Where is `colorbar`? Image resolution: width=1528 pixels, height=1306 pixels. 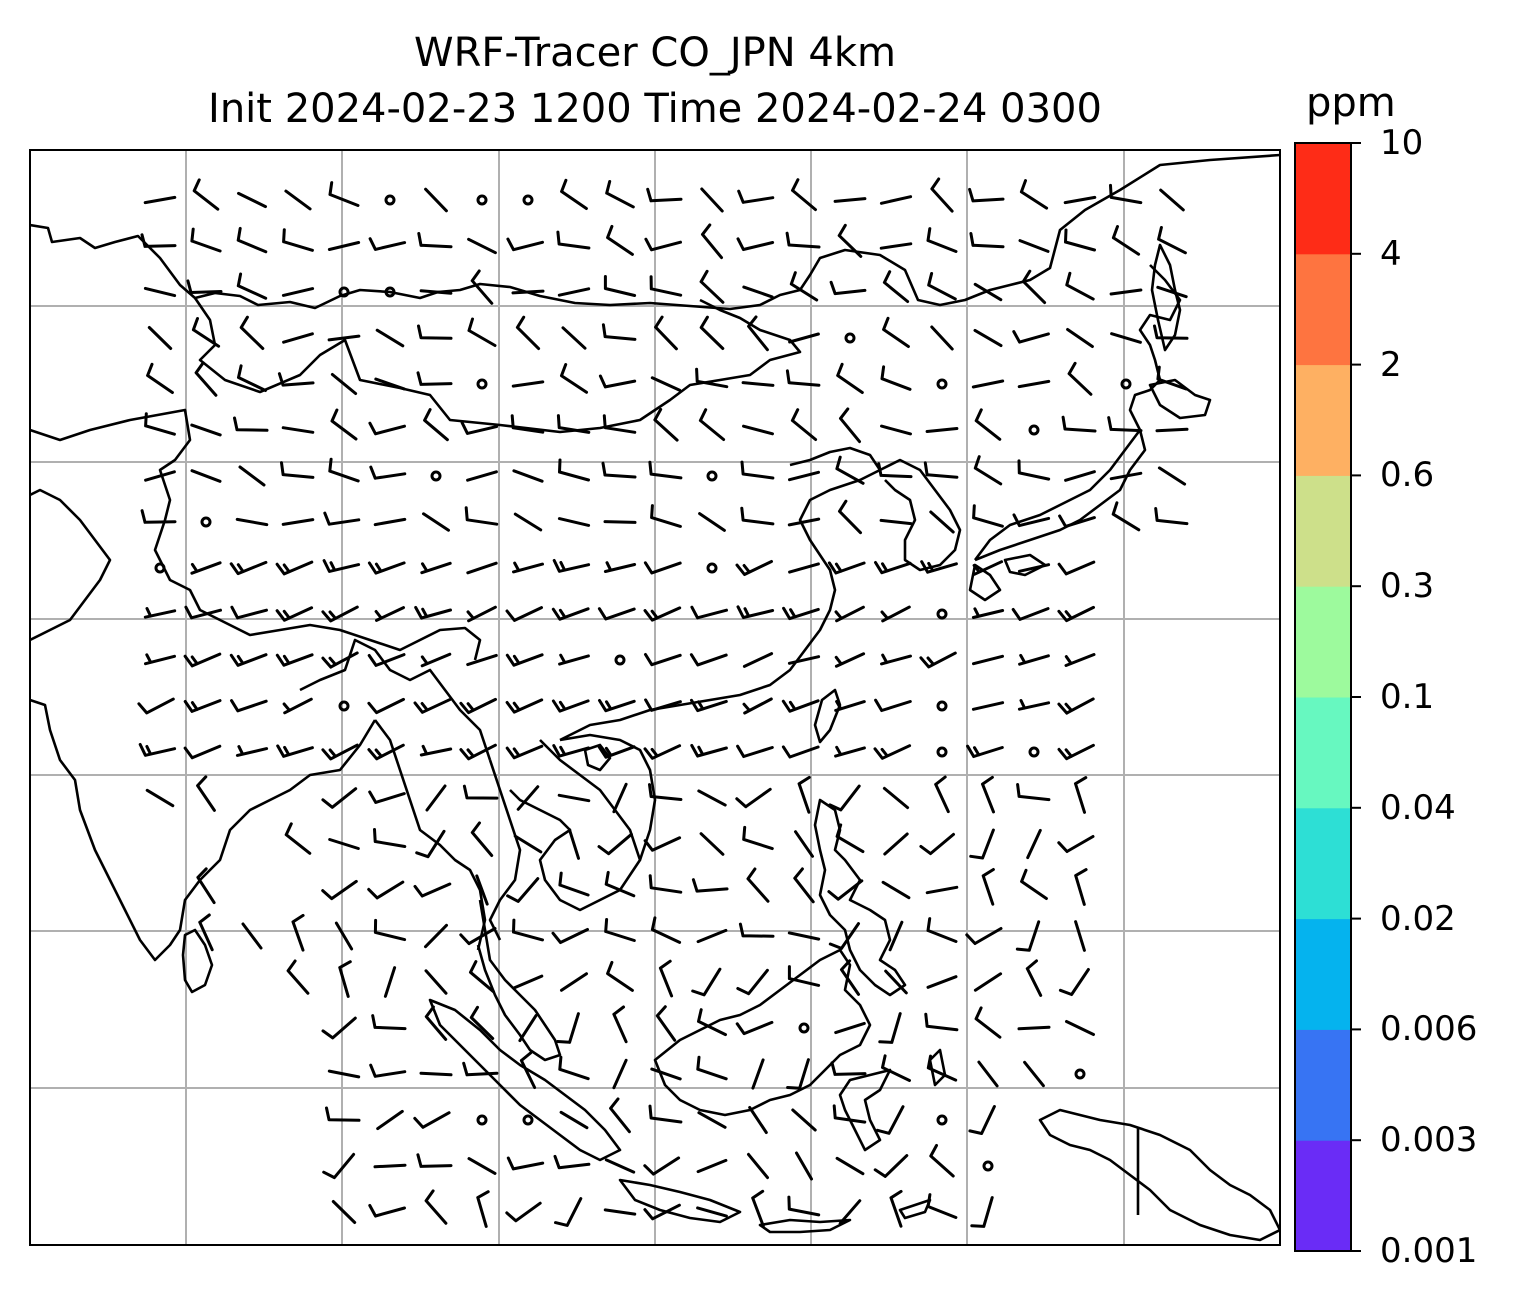
colorbar is located at coordinates (1328, 697).